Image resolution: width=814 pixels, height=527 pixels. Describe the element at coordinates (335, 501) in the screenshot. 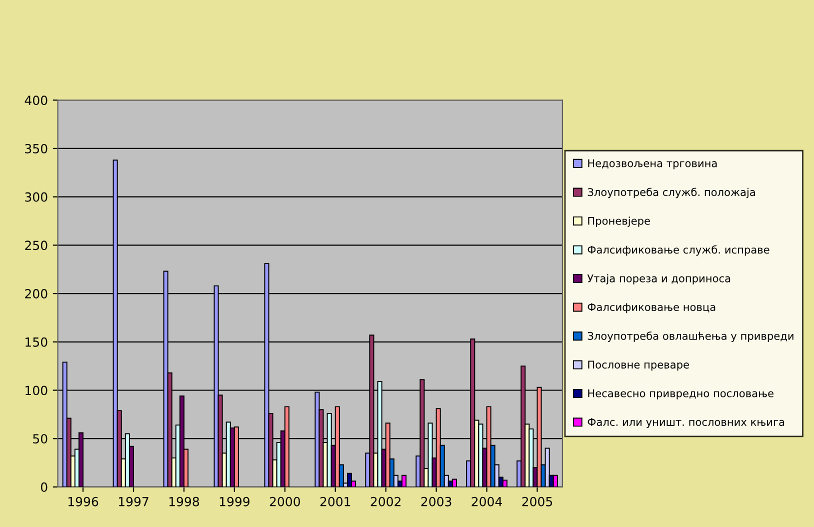

I see `x-tick-label: 2001` at that location.